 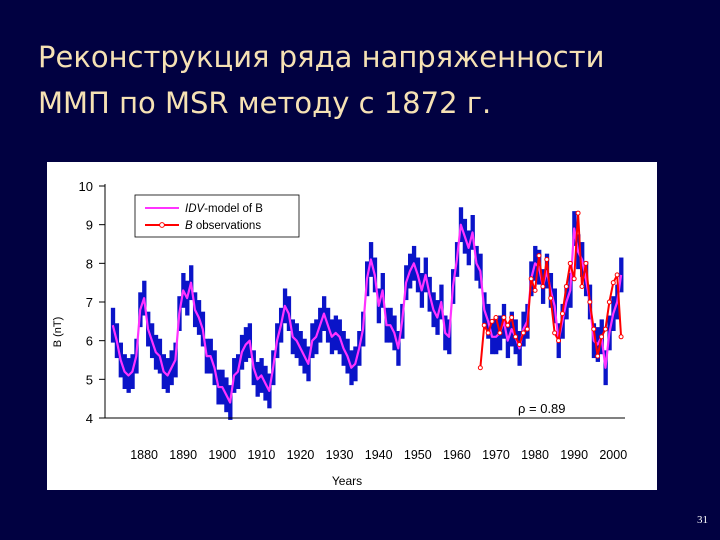 What do you see at coordinates (496, 455) in the screenshot?
I see `x-tick-label: 1970` at bounding box center [496, 455].